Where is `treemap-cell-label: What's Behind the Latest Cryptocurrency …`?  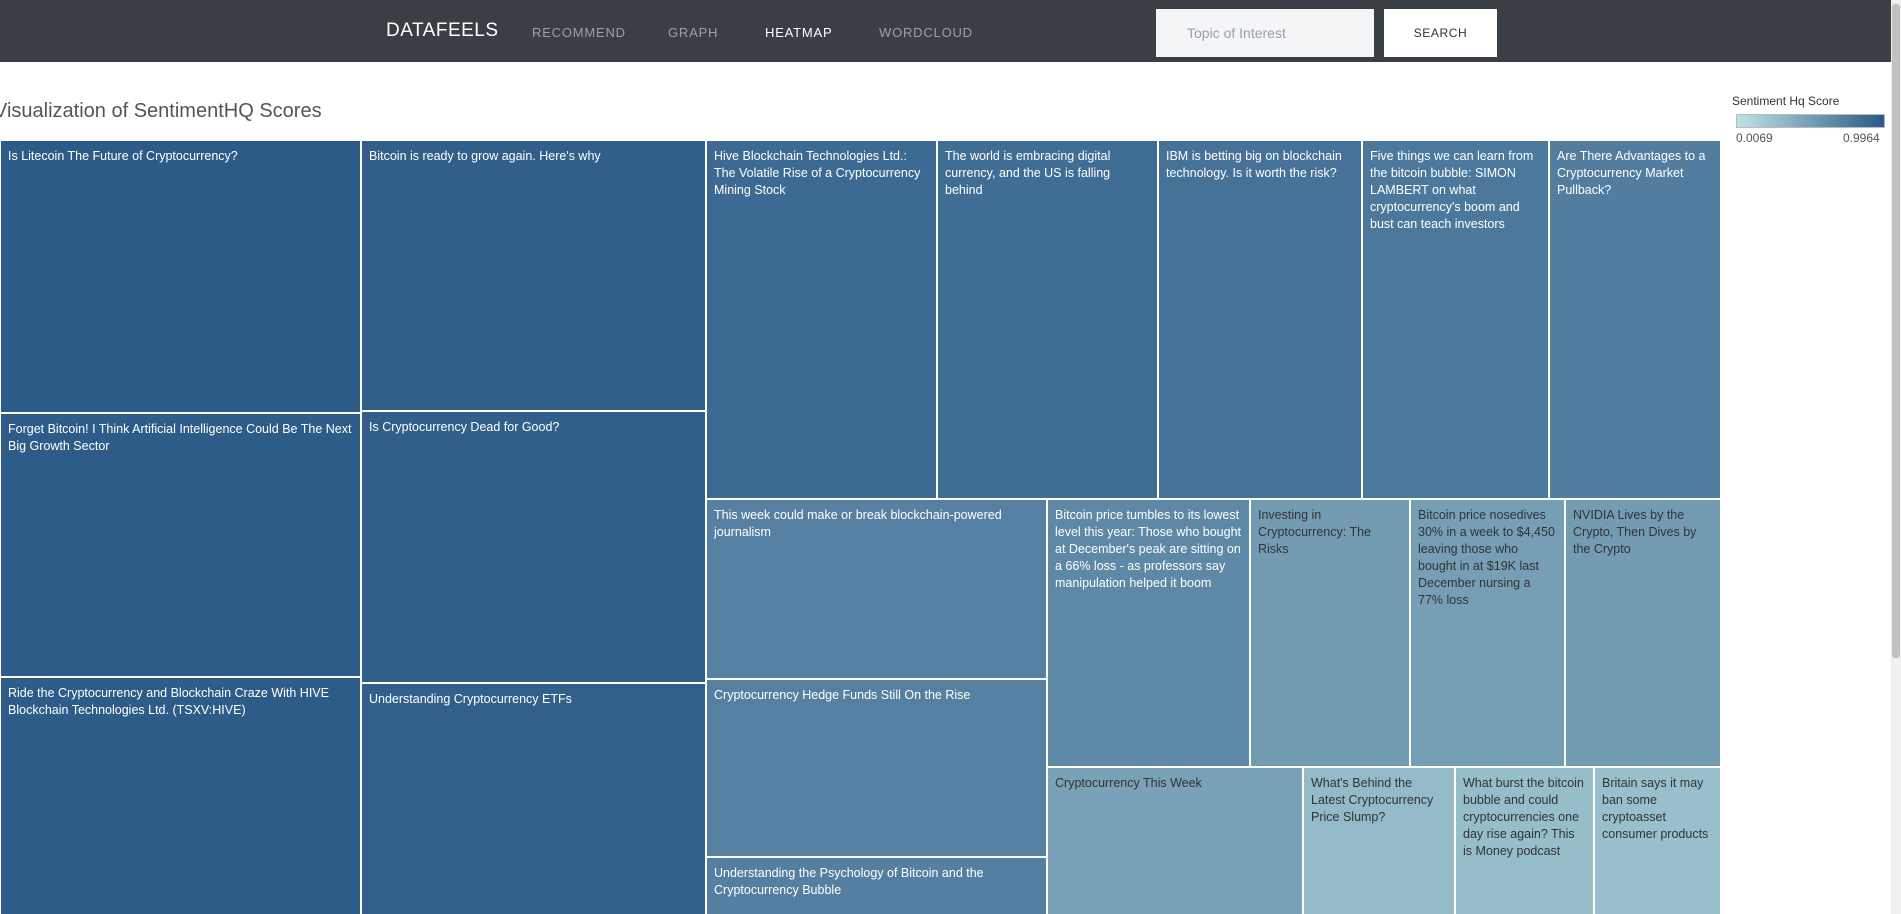
treemap-cell-label: What's Behind the Latest Cryptocurrency … is located at coordinates (1372, 800).